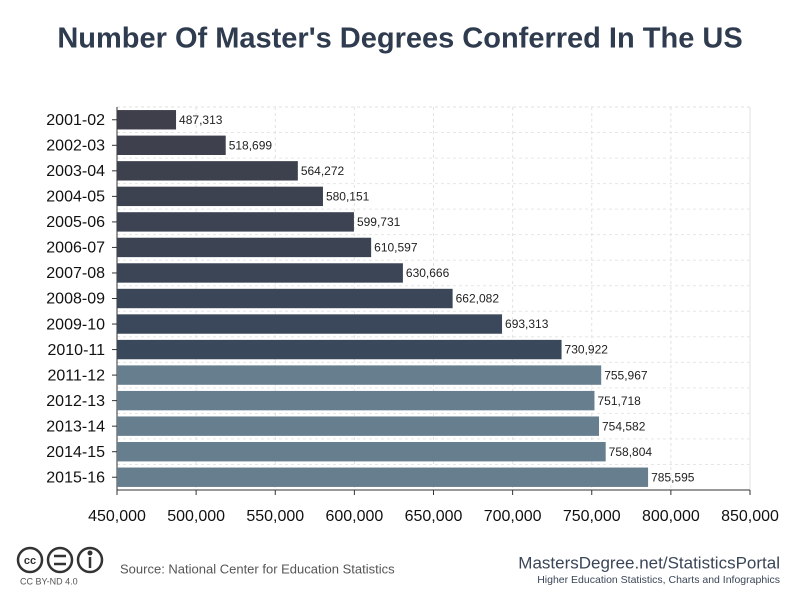 This screenshot has width=800, height=600. I want to click on y-tick-label: 2003-04, so click(75, 171).